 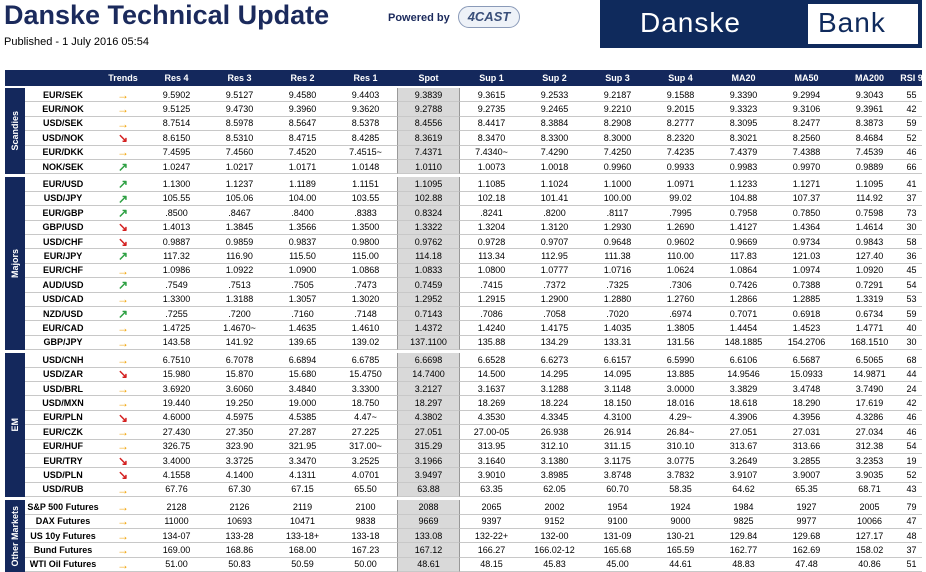 What do you see at coordinates (617, 328) in the screenshot?
I see `table-cell: 1.4035` at bounding box center [617, 328].